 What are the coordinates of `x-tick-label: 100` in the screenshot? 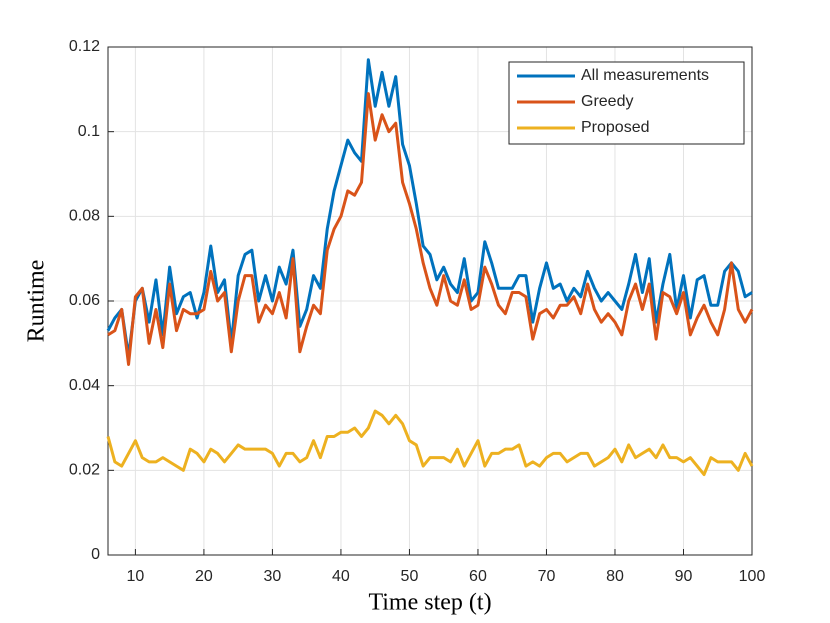 It's located at (752, 576).